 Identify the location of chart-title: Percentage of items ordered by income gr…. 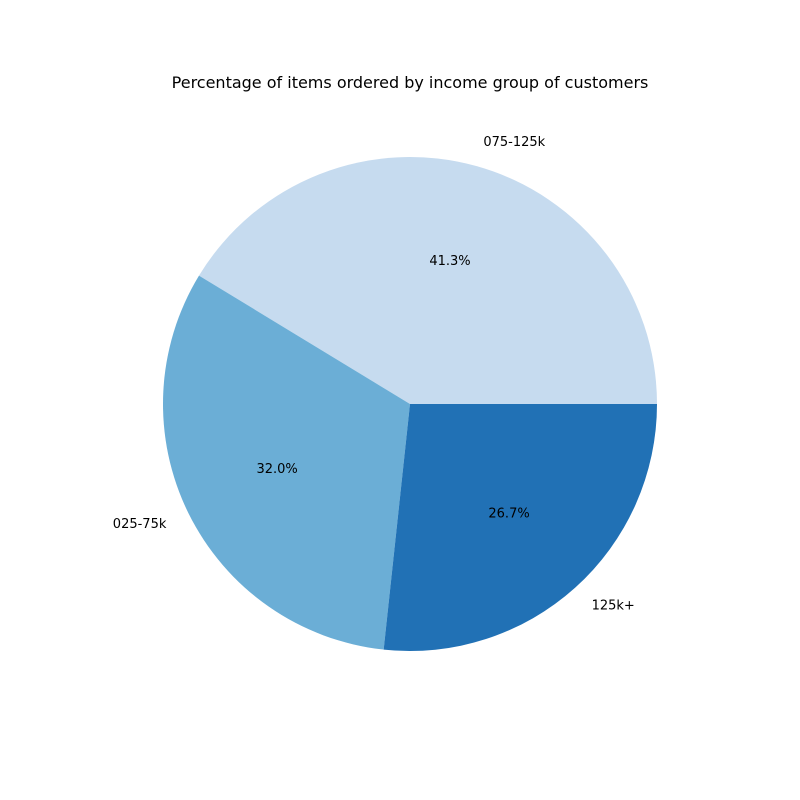
(410, 82).